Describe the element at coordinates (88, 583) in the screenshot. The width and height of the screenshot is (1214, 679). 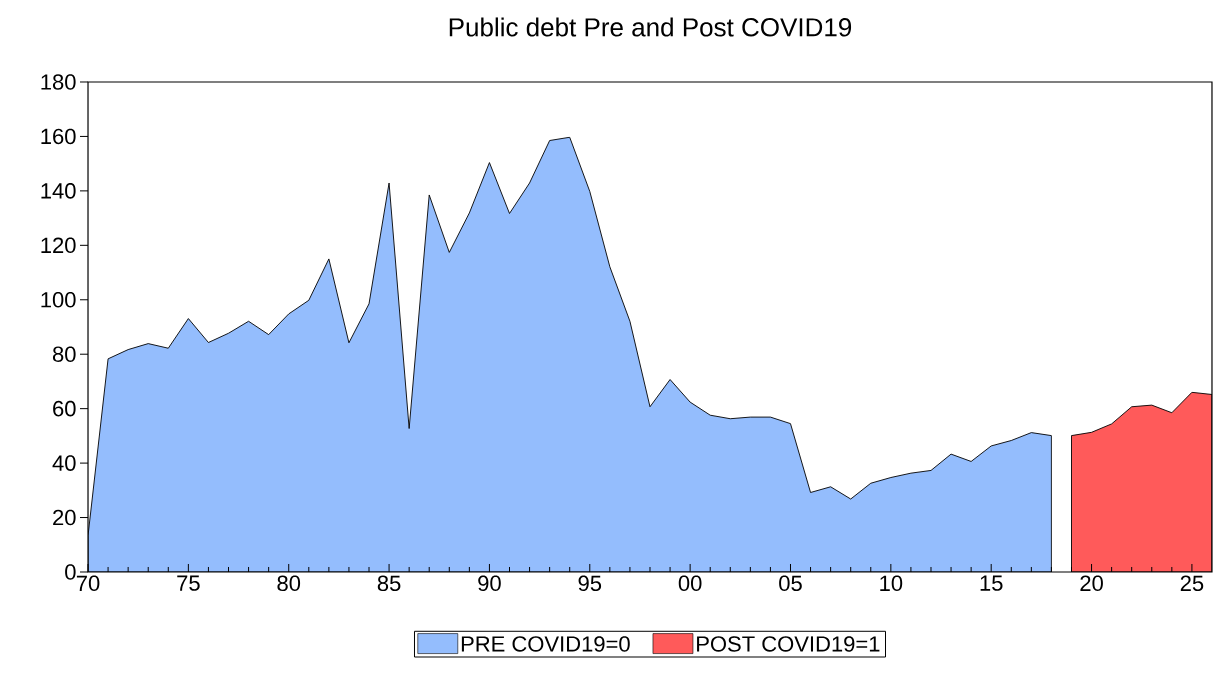
I see `x-tick-label: 70` at that location.